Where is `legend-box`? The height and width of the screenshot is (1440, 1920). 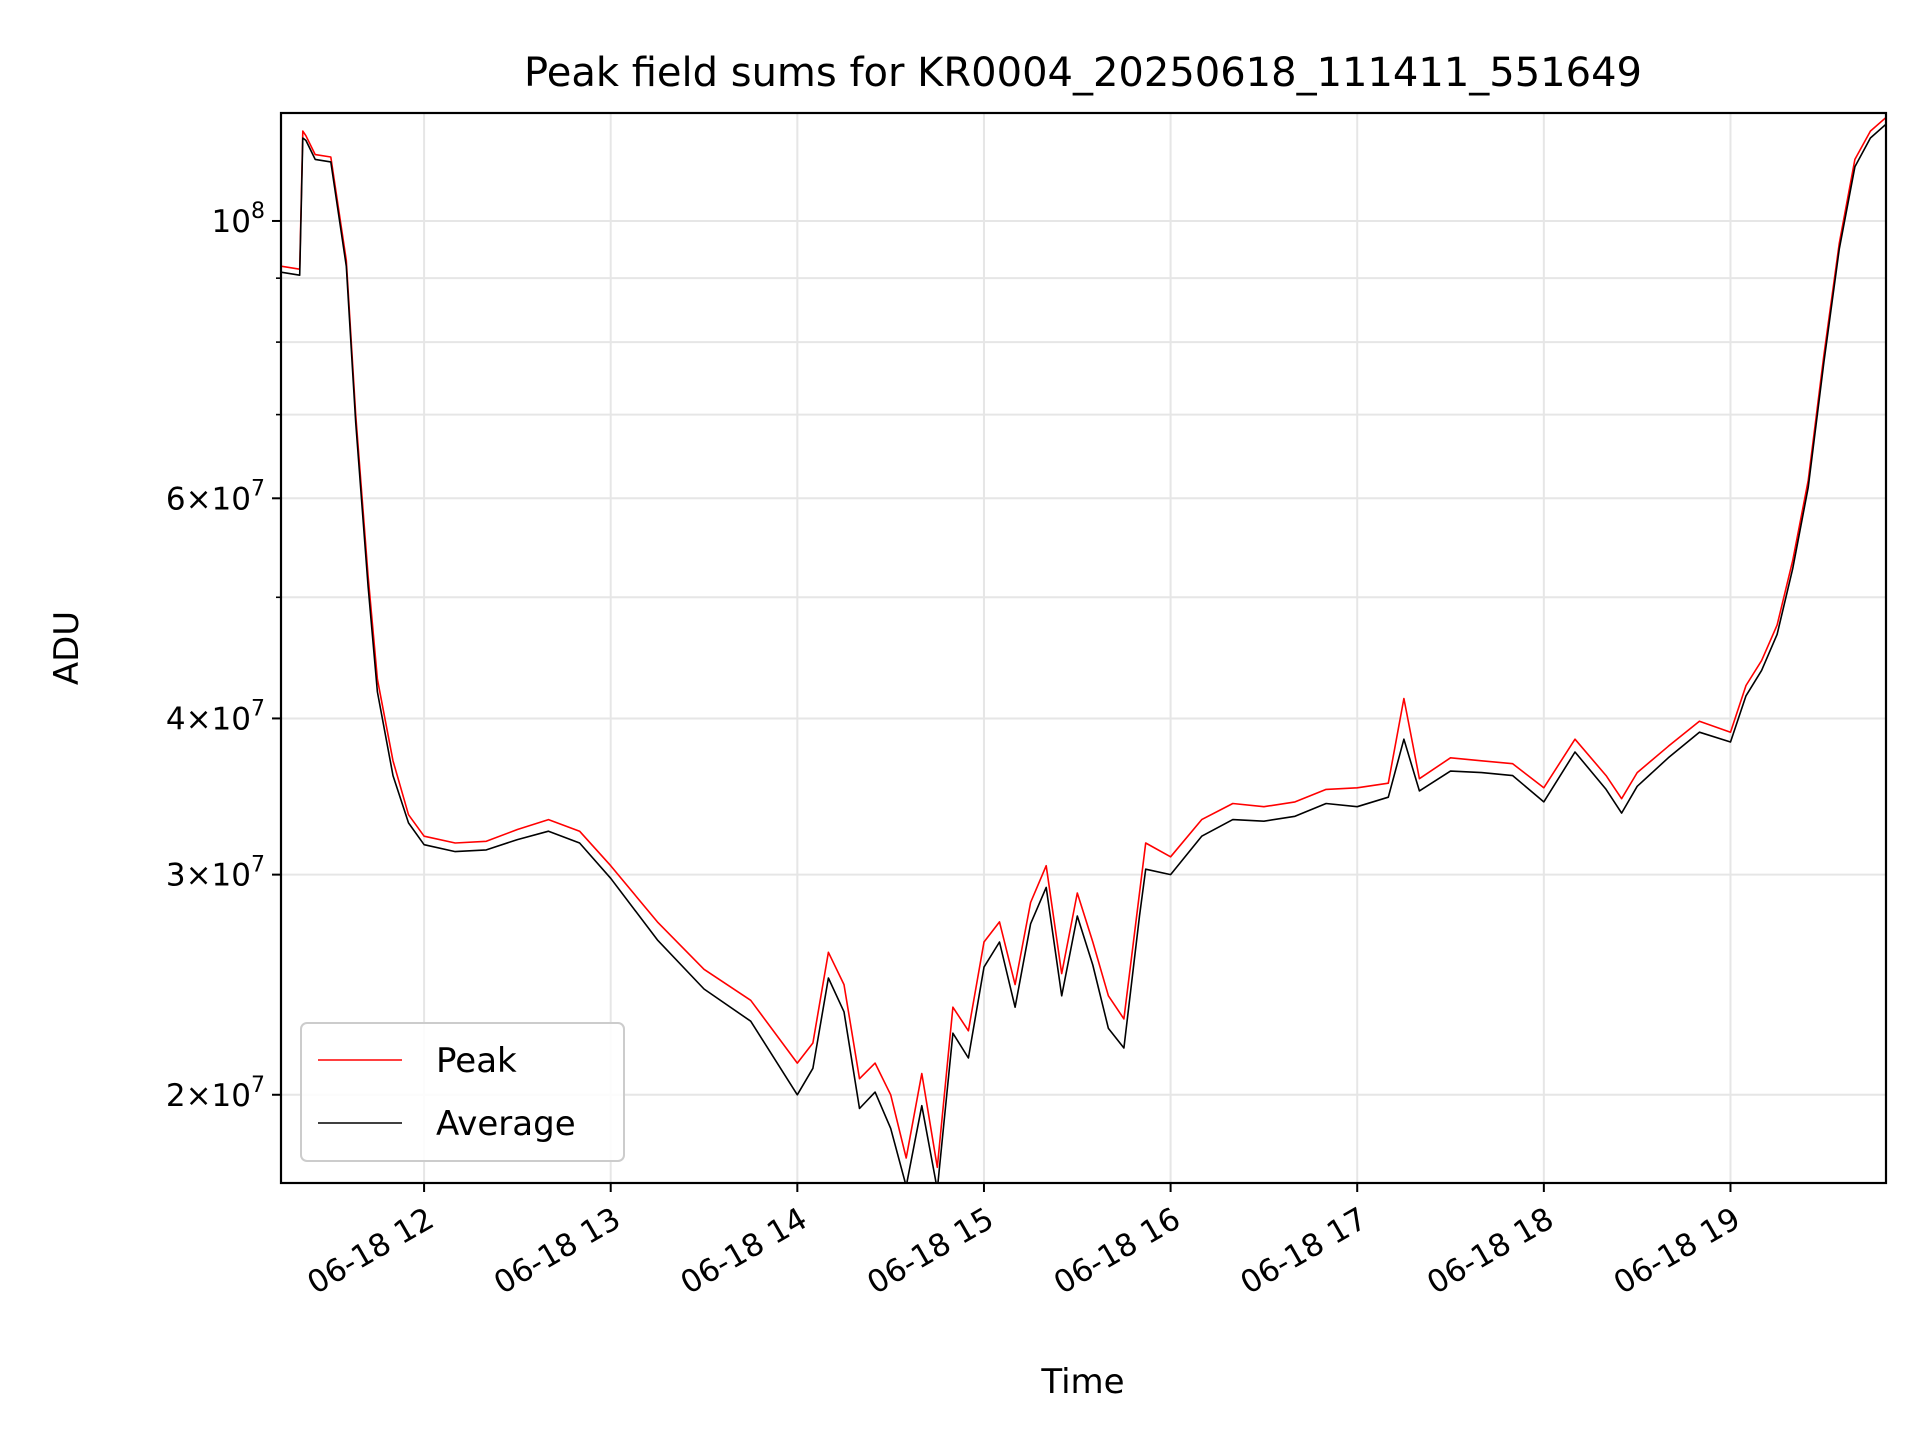
legend-box is located at coordinates (462, 1092).